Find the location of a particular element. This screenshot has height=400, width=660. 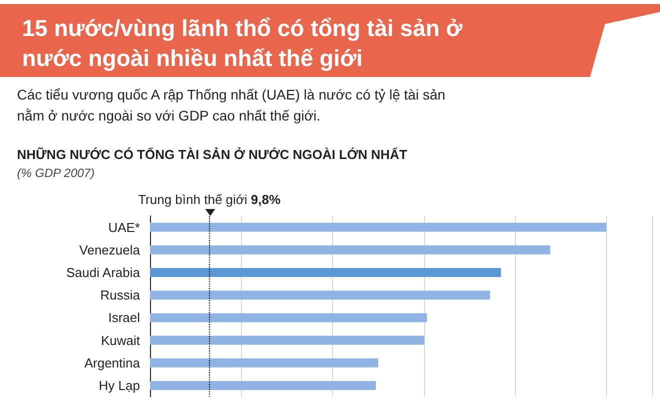

y-tick-label: Venezuela is located at coordinates (110, 250).